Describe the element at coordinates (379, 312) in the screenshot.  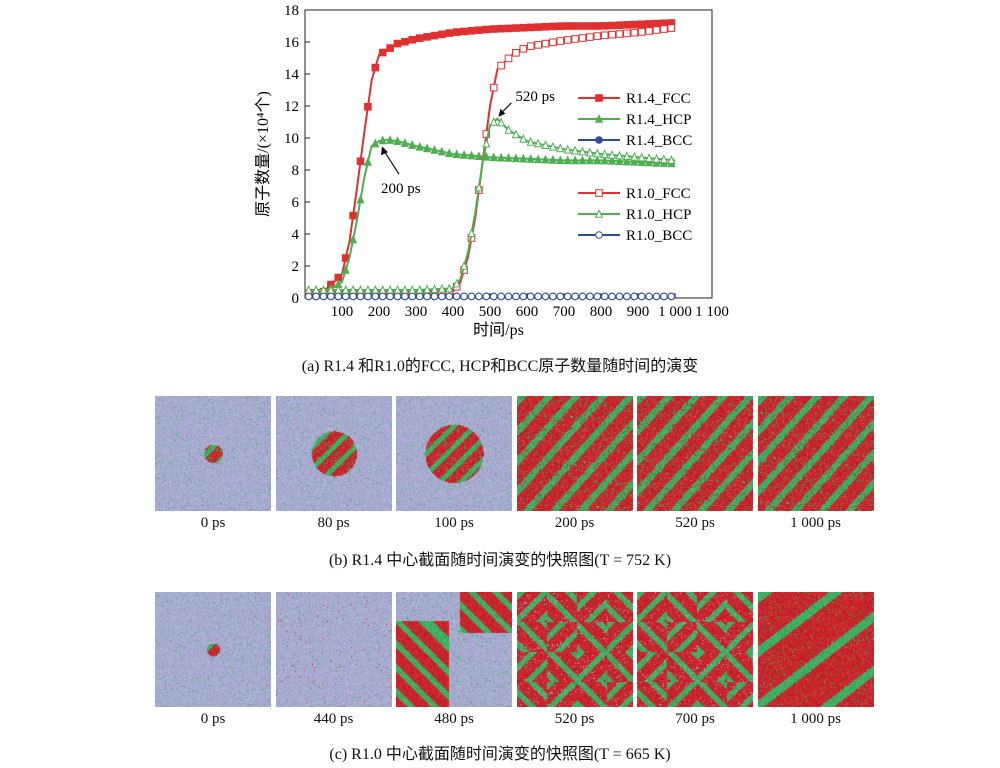
I see `x-tick-label: 200` at that location.